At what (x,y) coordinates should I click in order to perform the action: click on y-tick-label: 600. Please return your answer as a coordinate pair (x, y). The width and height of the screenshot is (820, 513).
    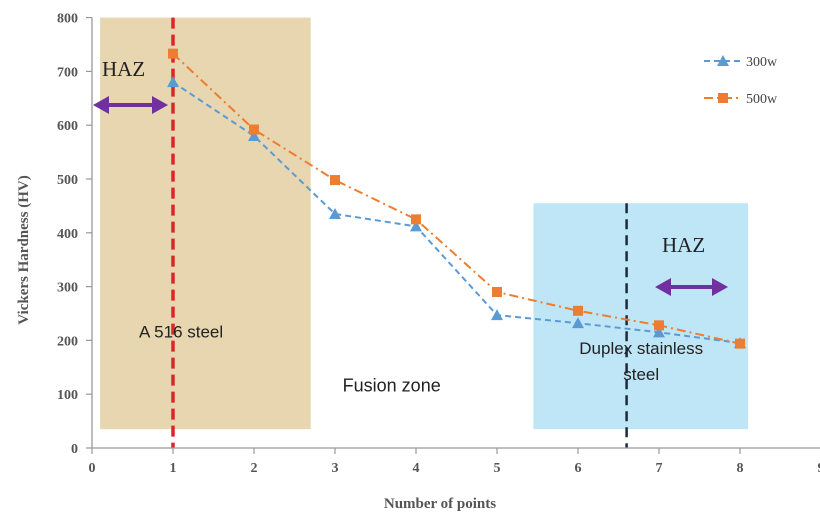
    Looking at the image, I should click on (67, 126).